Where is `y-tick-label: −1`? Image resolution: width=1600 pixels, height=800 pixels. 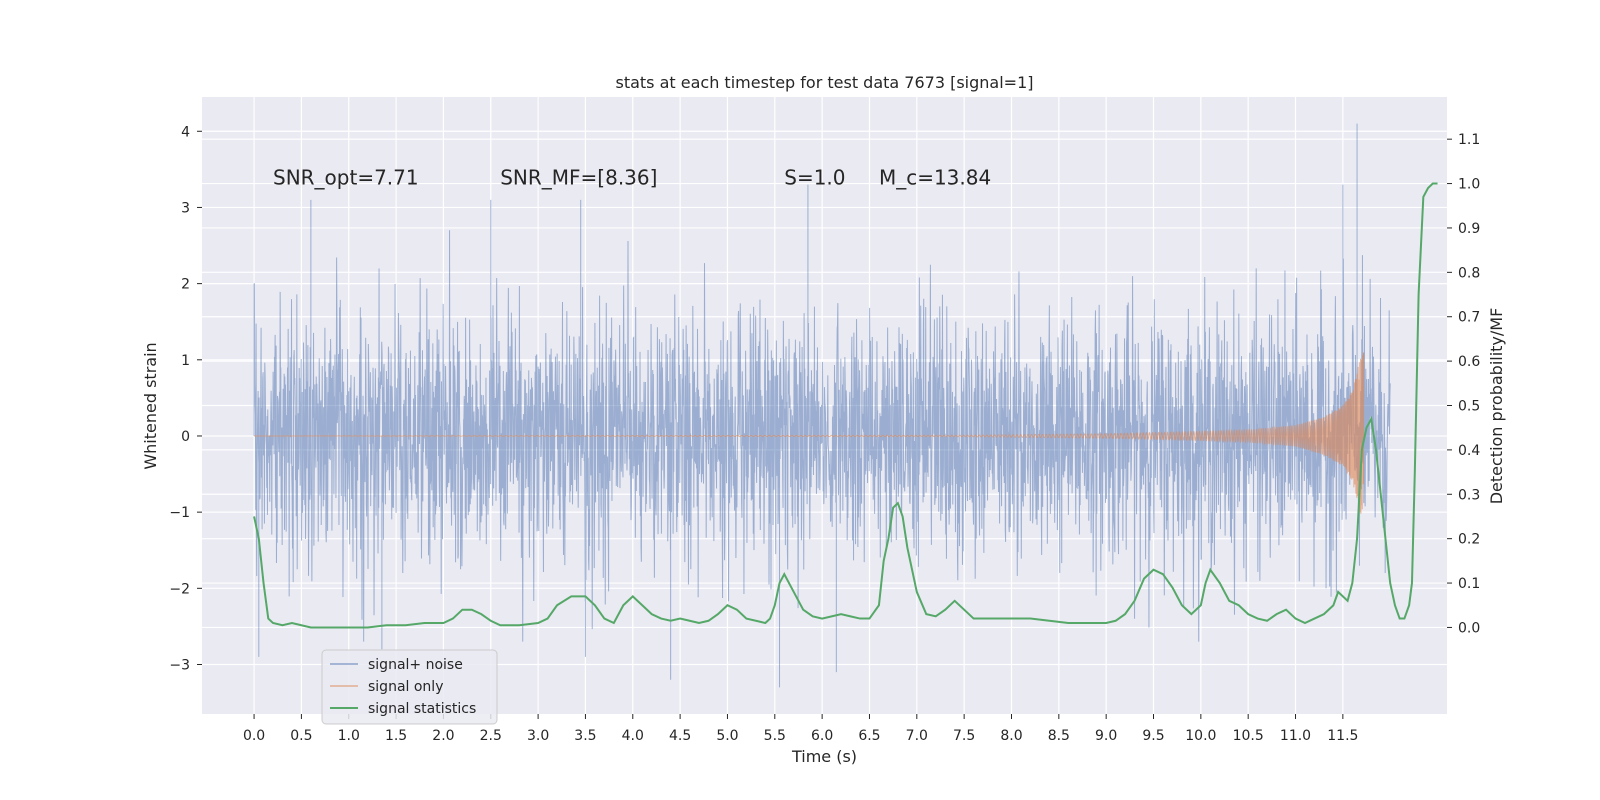
y-tick-label: −1 is located at coordinates (179, 513).